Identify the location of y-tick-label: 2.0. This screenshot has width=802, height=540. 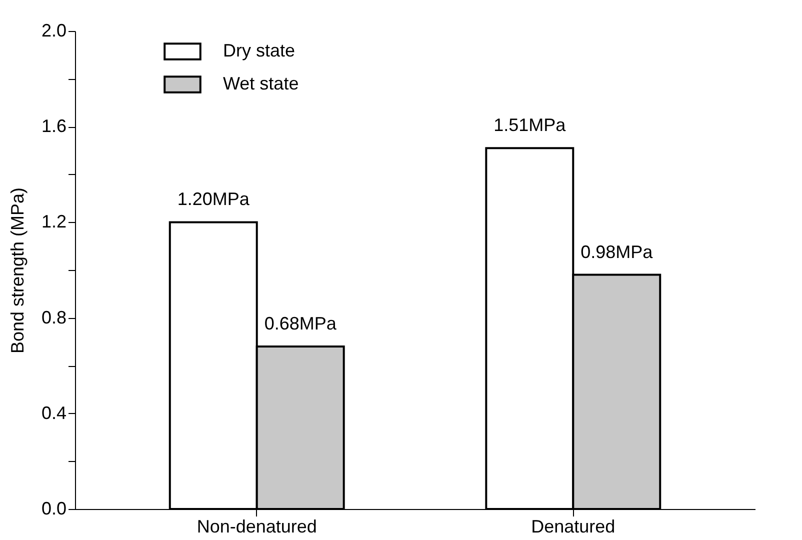
(53, 30).